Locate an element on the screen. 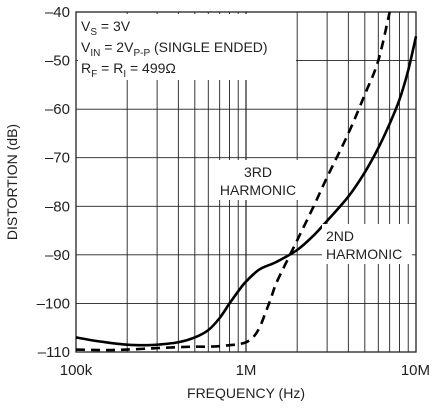 This screenshot has width=435, height=408. y-tick-label: –60 is located at coordinates (57, 109).